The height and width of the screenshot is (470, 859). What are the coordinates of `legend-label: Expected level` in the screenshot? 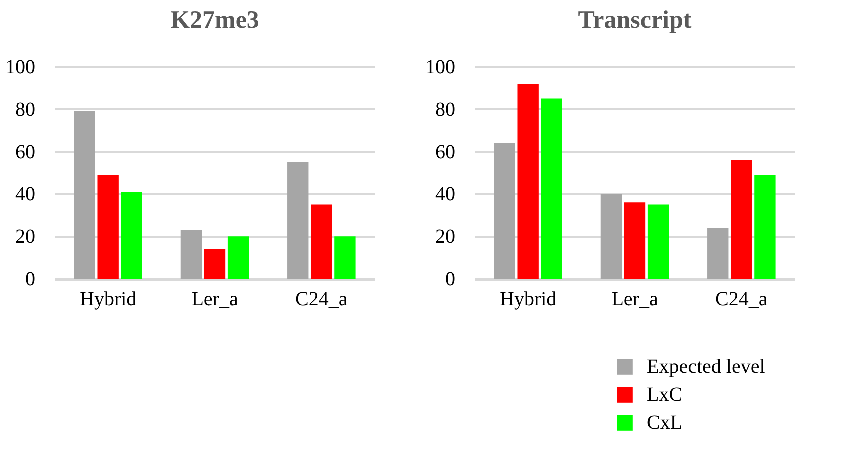 It's located at (706, 367).